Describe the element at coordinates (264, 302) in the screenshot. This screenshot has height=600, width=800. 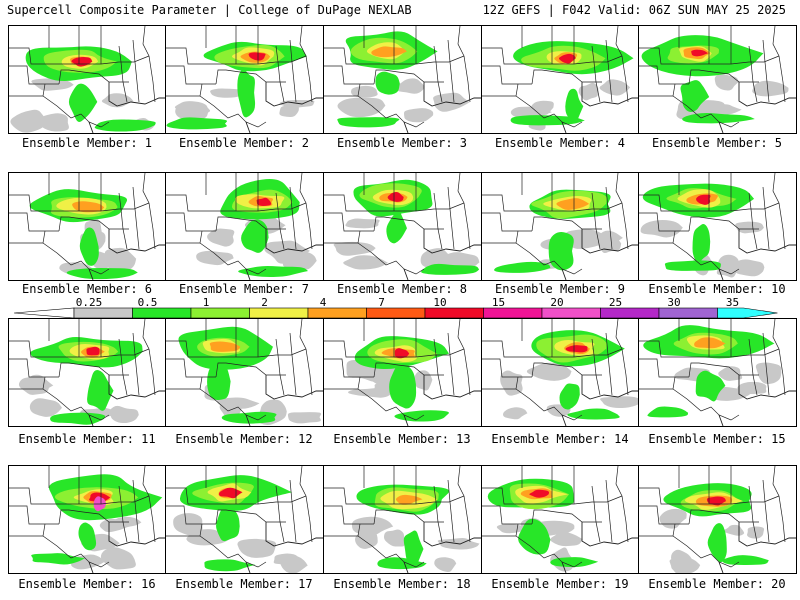
I see `colorbar-tick-label: 2` at that location.